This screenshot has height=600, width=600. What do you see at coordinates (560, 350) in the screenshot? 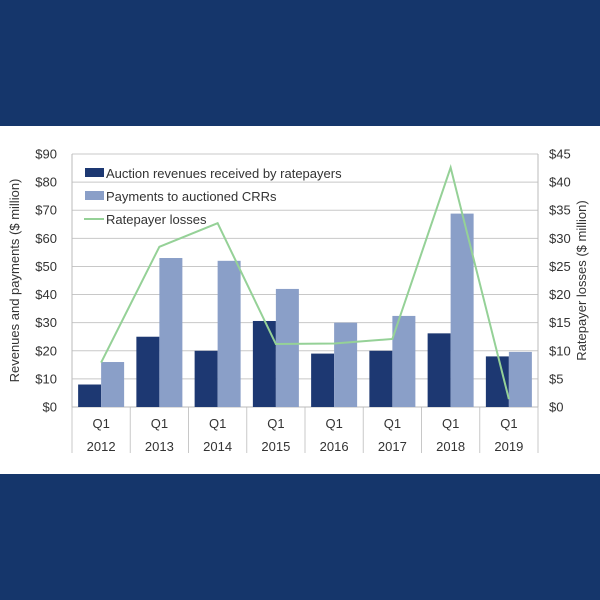
I see `y2-tick-label: $10` at bounding box center [560, 350].